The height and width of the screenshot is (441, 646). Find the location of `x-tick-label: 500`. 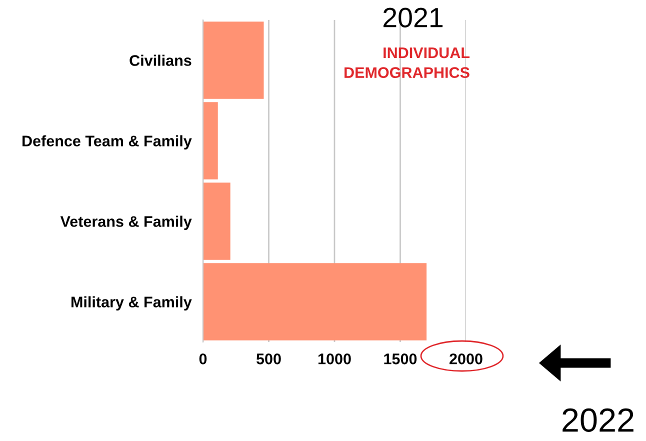

x-tick-label: 500 is located at coordinates (268, 359).